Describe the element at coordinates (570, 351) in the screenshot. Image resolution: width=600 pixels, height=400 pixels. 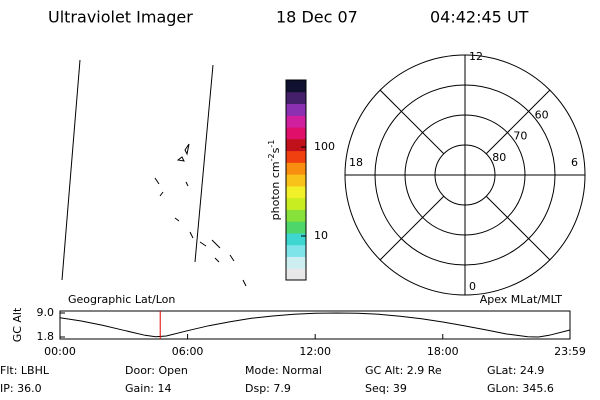
I see `x-tick-label: 23:59` at that location.